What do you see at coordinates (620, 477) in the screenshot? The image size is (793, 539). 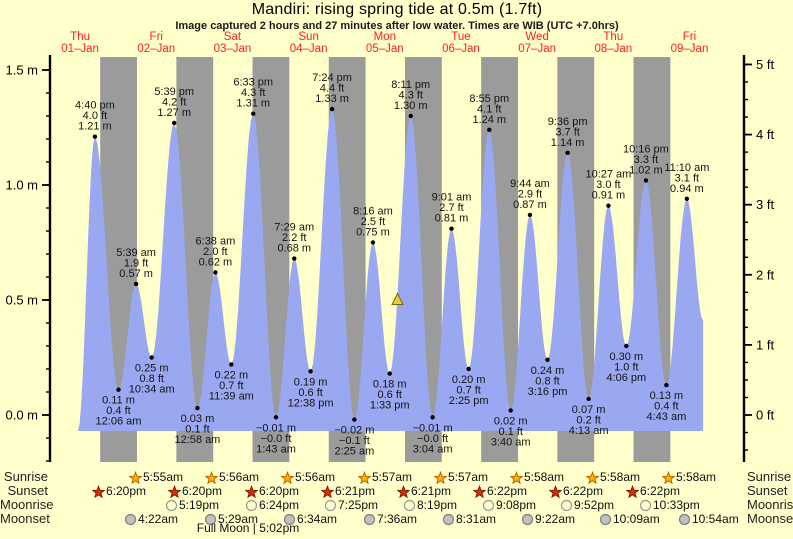 I see `sunrise-time: 5:58am` at bounding box center [620, 477].